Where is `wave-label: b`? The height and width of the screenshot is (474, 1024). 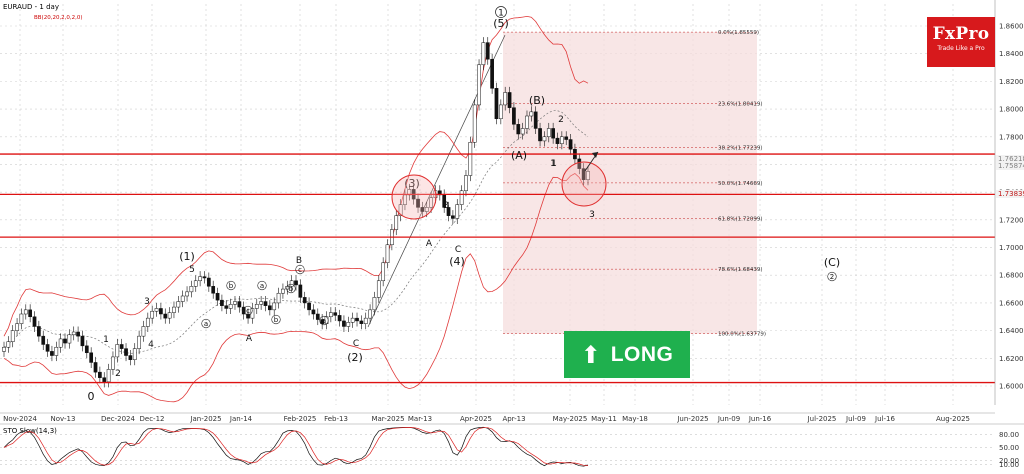
wave-label: b is located at coordinates (276, 320).